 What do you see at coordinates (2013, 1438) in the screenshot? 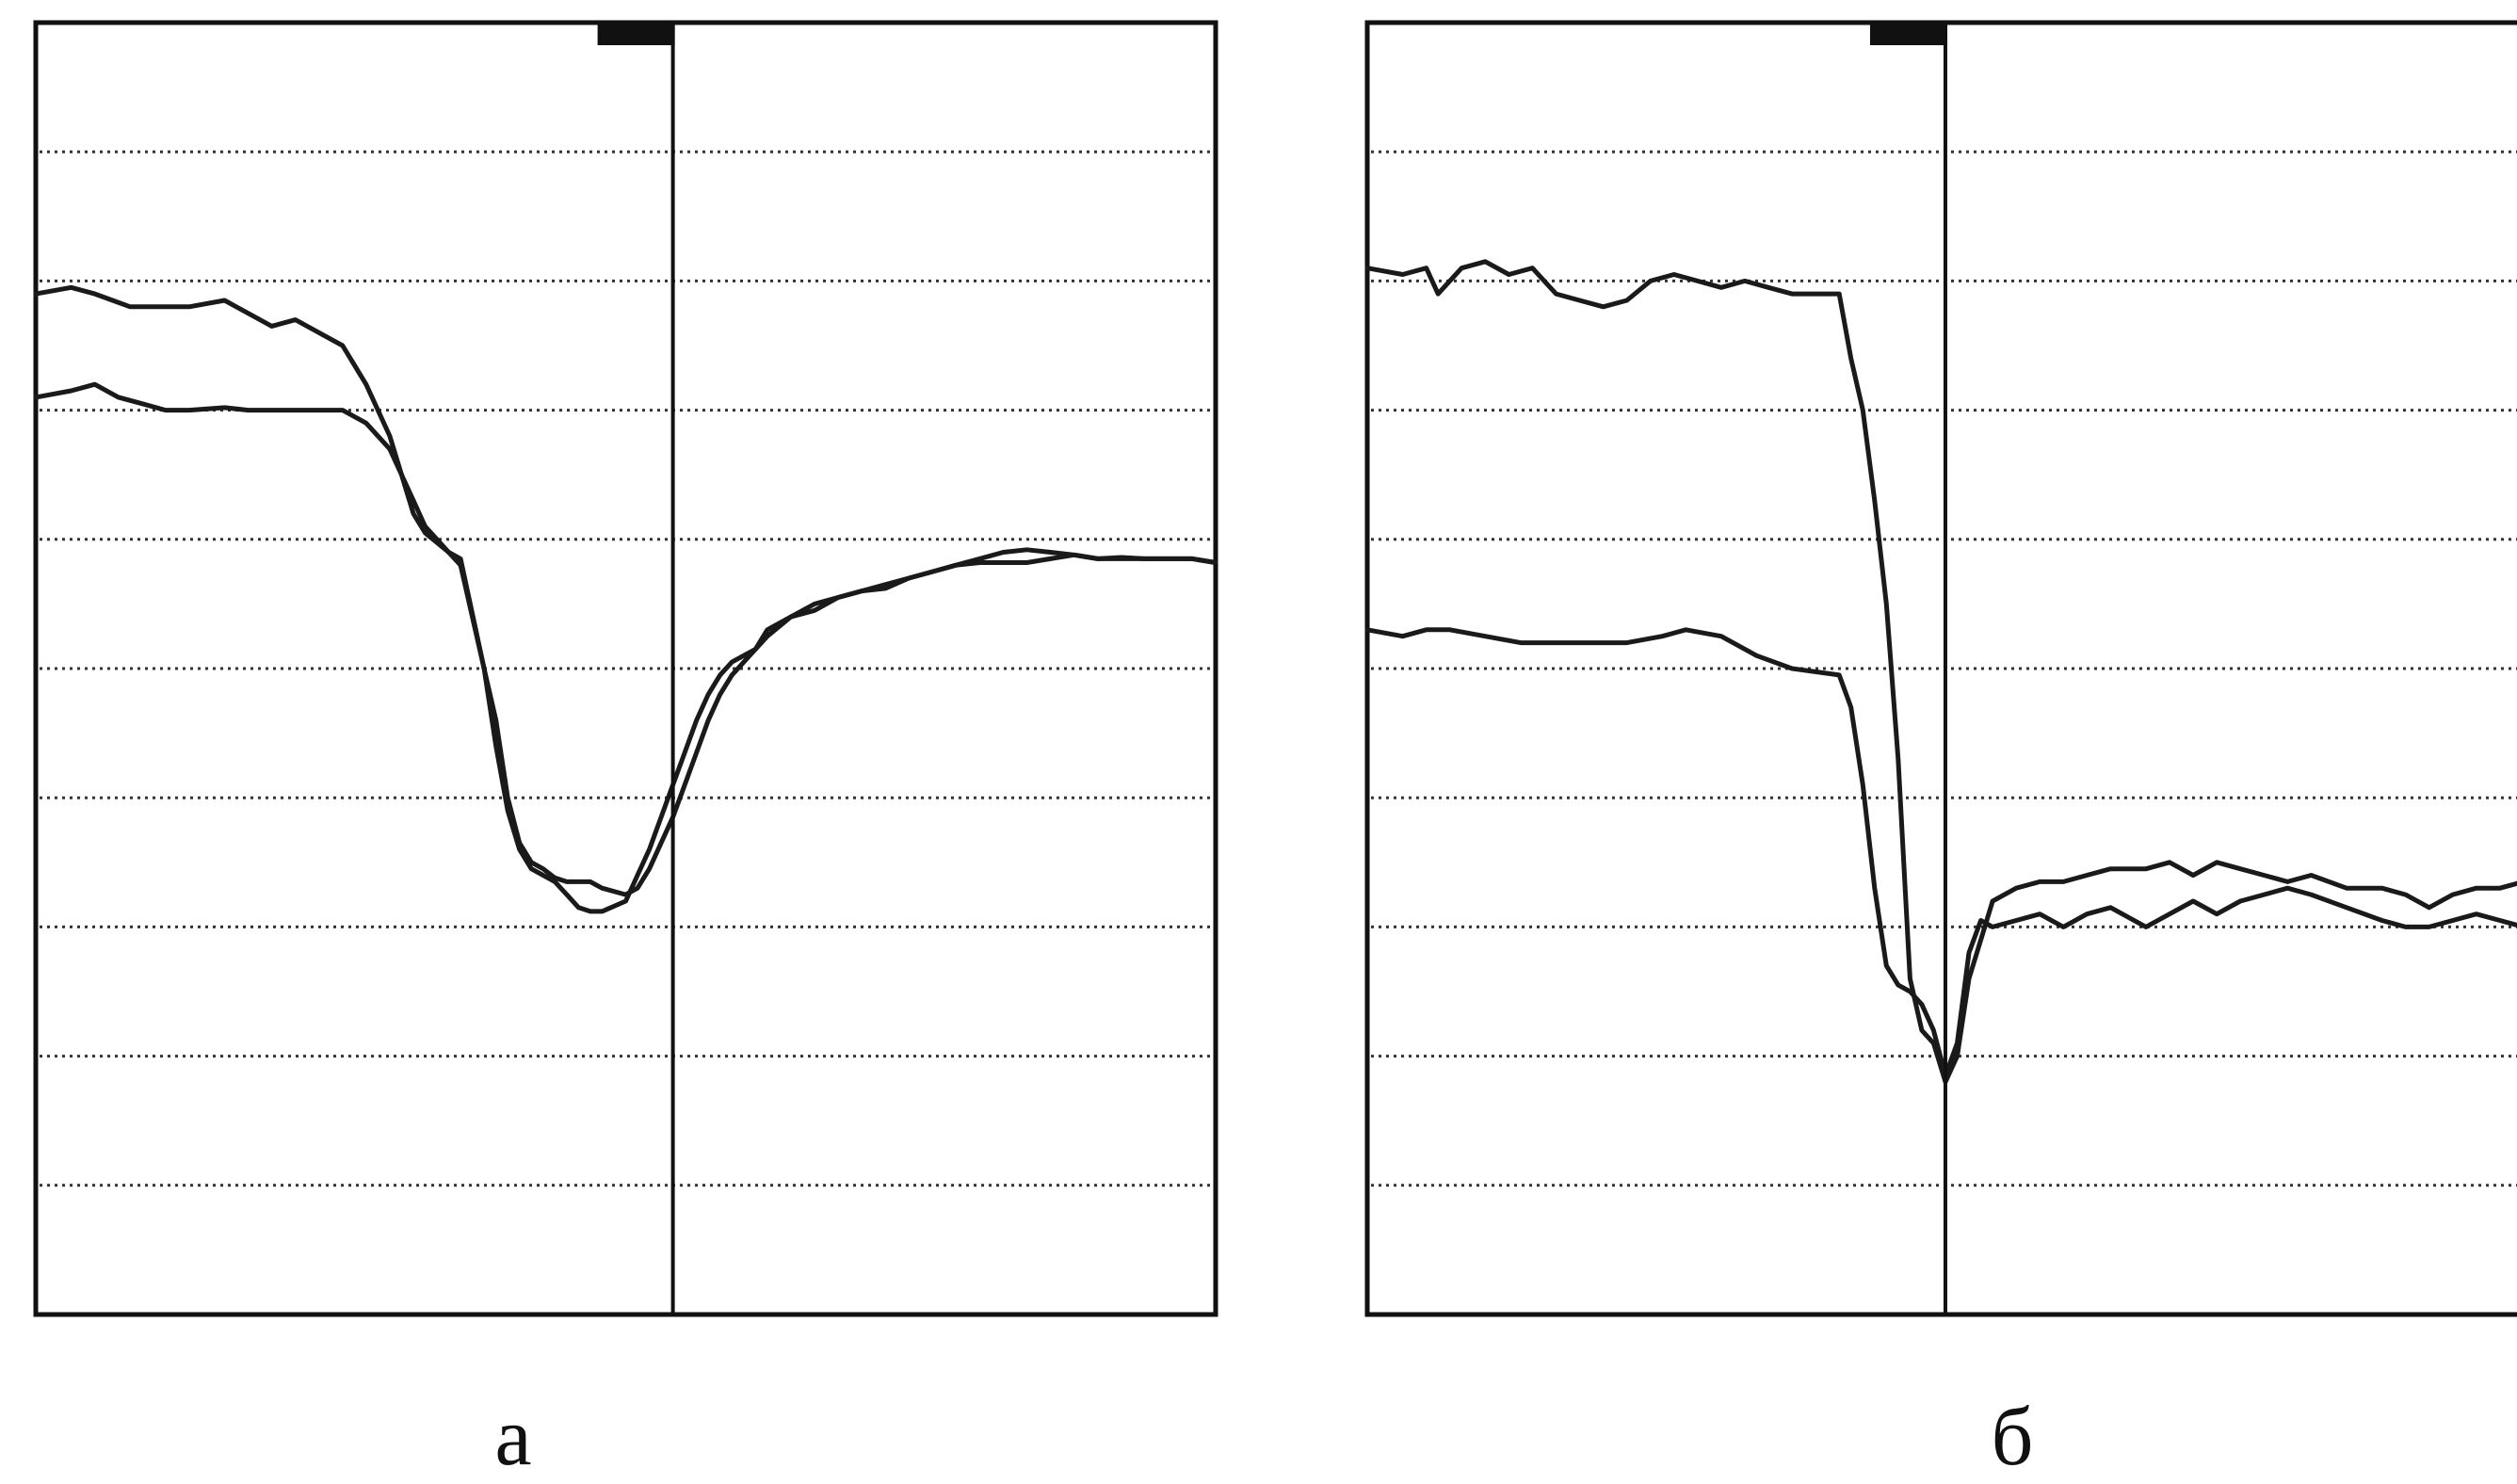
I see `panel-label-b: б` at bounding box center [2013, 1438].